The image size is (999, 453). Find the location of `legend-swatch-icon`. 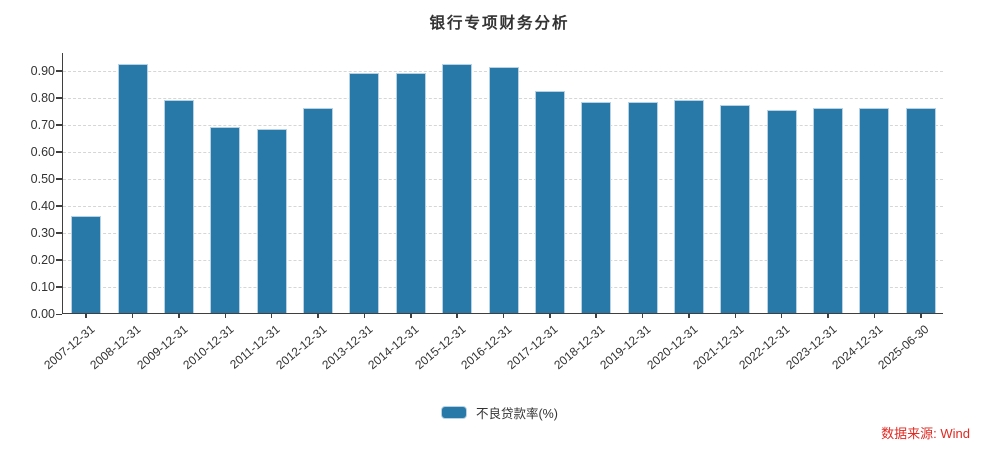

legend-swatch-icon is located at coordinates (454, 412).